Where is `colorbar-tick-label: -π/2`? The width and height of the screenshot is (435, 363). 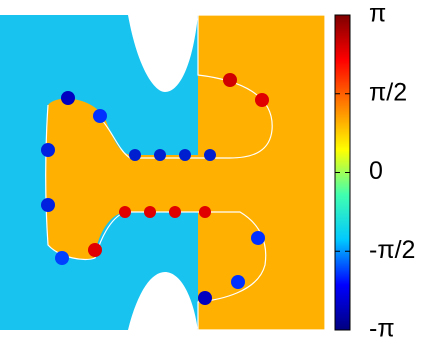
colorbar-tick-label: -π/2 is located at coordinates (392, 250).